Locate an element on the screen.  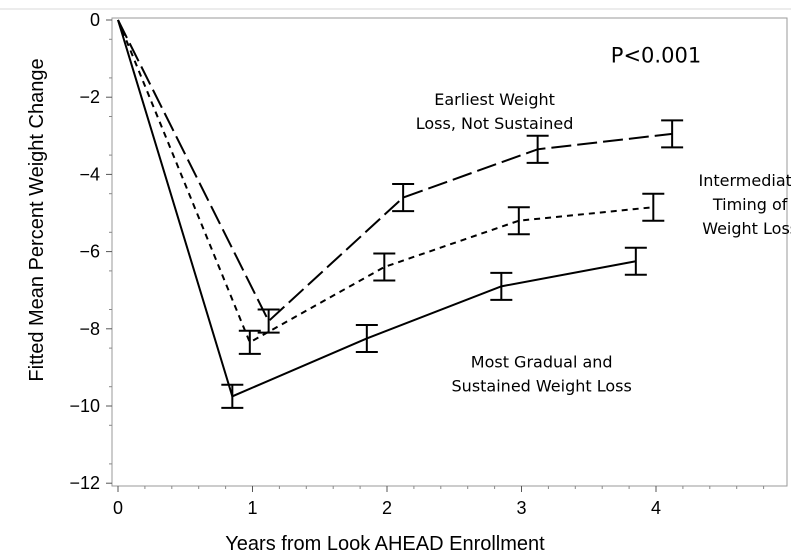
p-value-annotation: P<0.001 is located at coordinates (656, 55).